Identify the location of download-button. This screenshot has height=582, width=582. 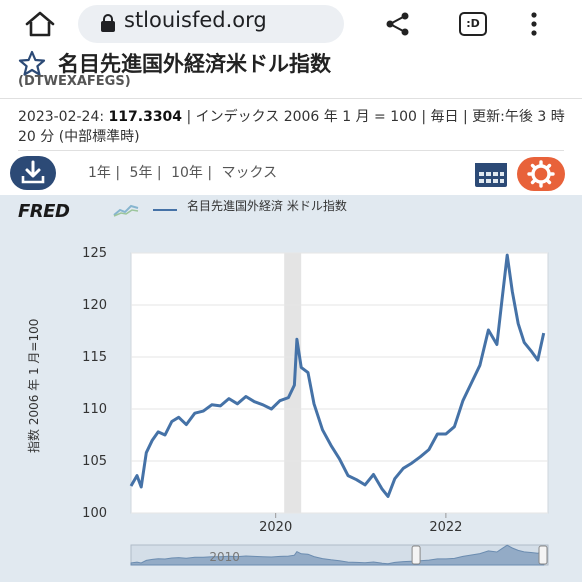
(33, 173).